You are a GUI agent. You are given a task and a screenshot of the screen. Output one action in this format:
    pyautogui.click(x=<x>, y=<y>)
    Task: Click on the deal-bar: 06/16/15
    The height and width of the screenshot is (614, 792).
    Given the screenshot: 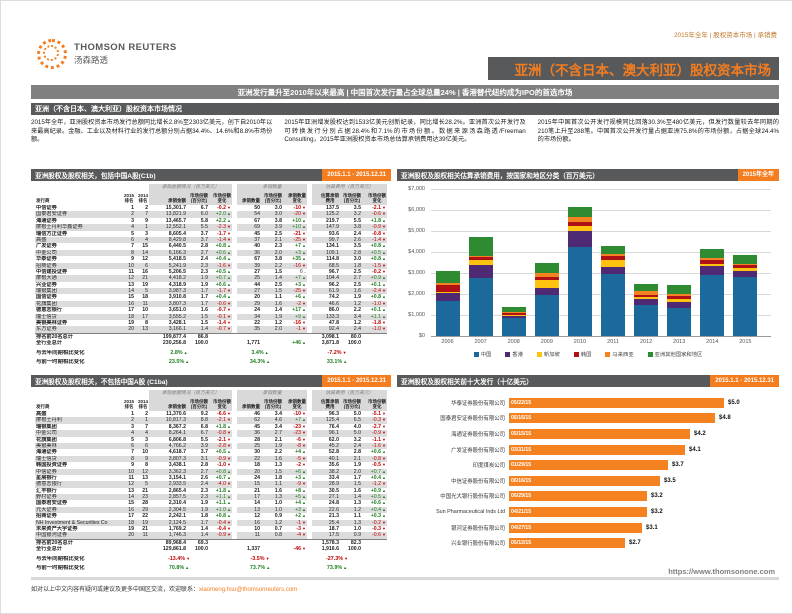 What is the action you would take?
    pyautogui.click(x=612, y=418)
    